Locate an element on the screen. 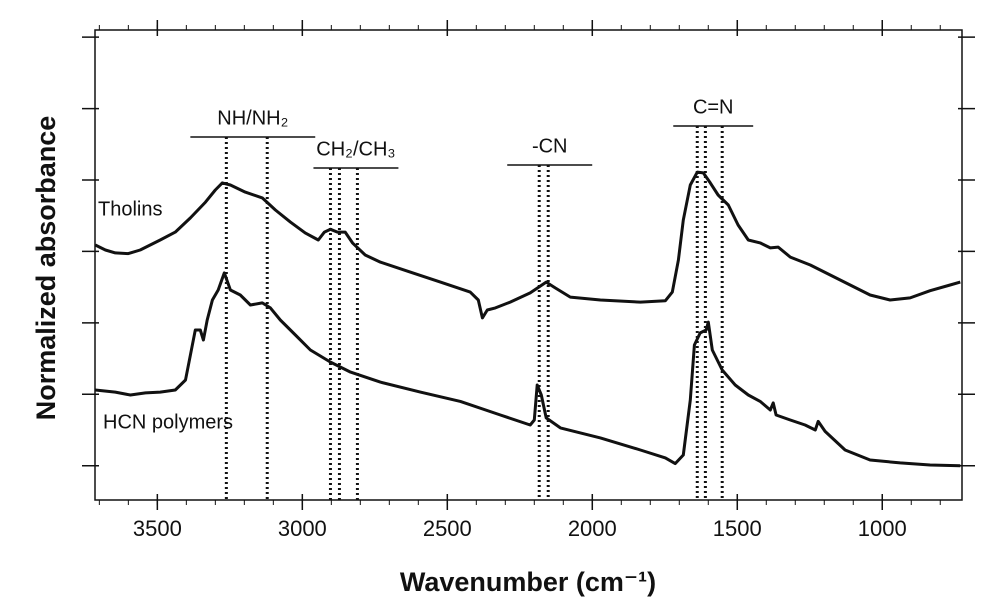  x-axis-title: Wavenumber (cm⁻¹) is located at coordinates (528, 582).